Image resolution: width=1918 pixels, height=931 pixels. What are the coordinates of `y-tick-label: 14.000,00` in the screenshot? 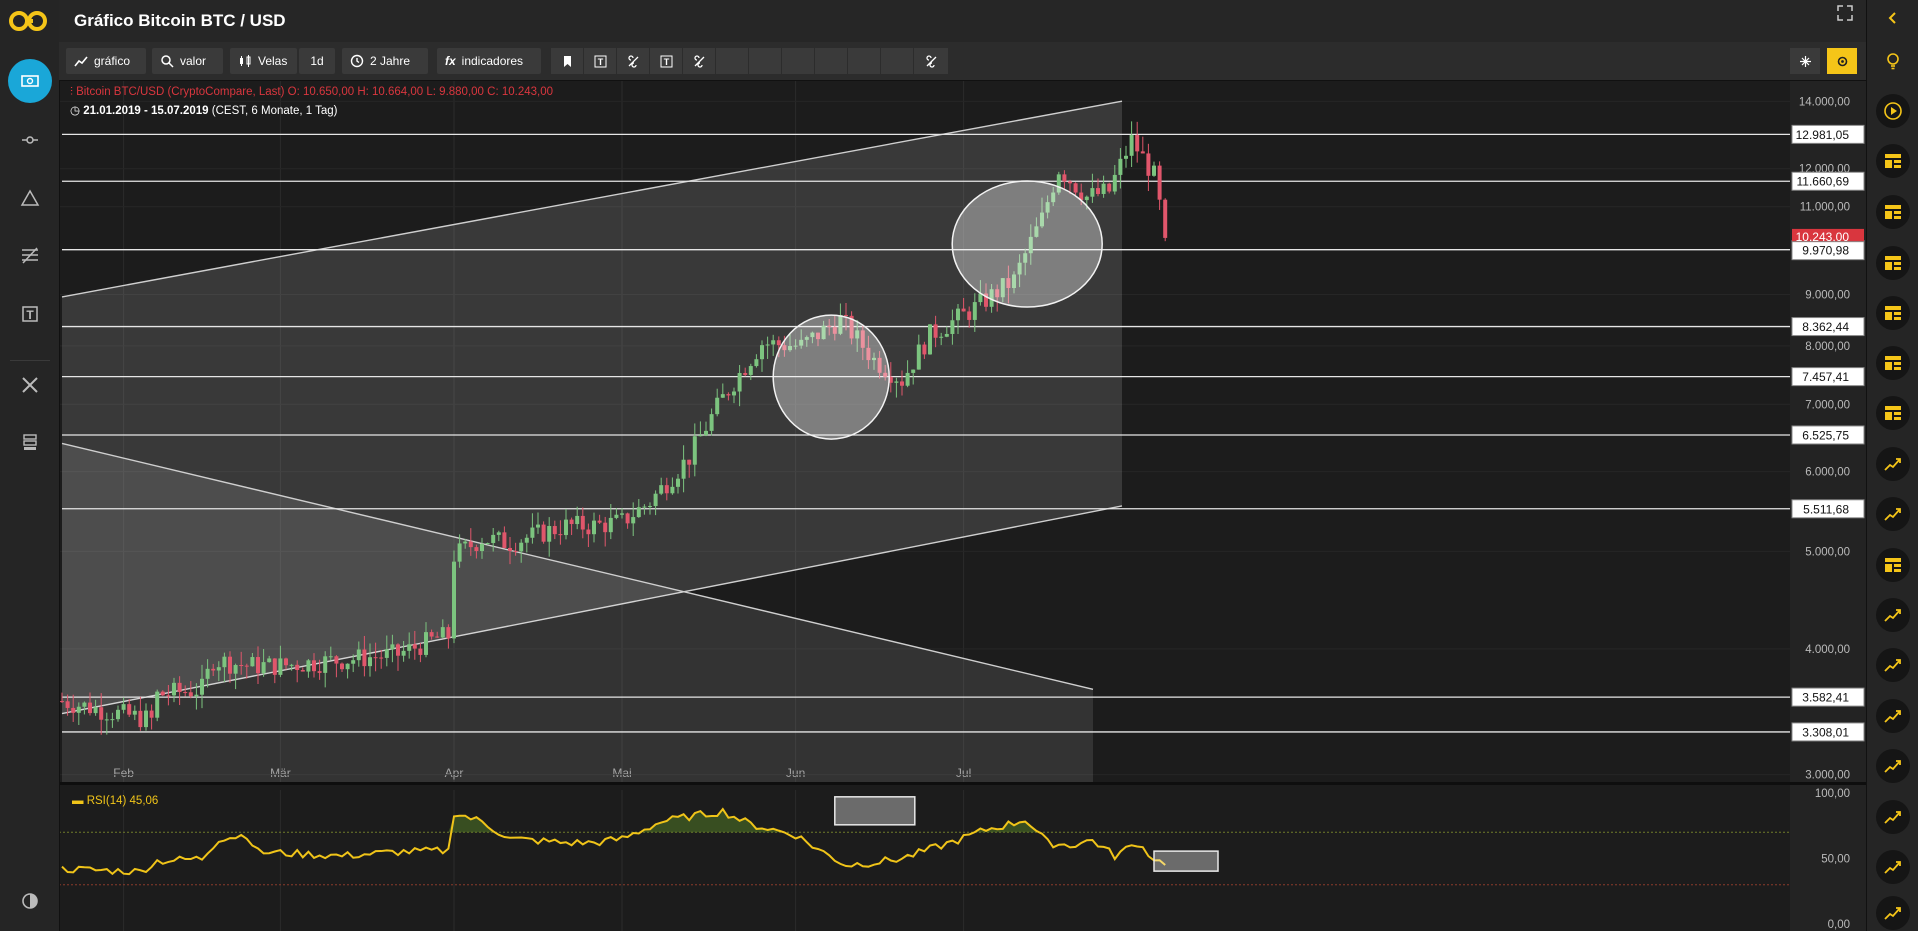 It's located at (1824, 102).